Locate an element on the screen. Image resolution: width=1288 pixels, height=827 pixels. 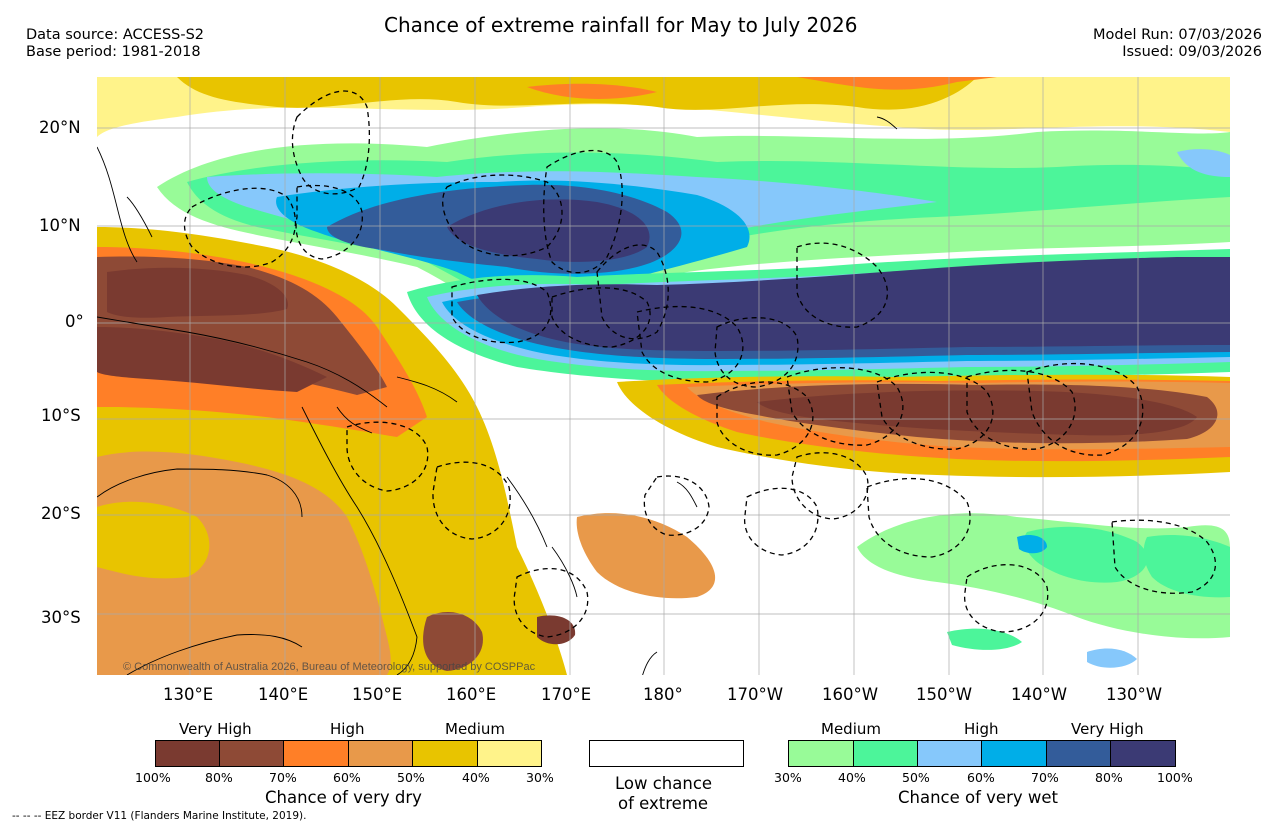
dry-caption: Chance of very dry is located at coordinates (343, 797).